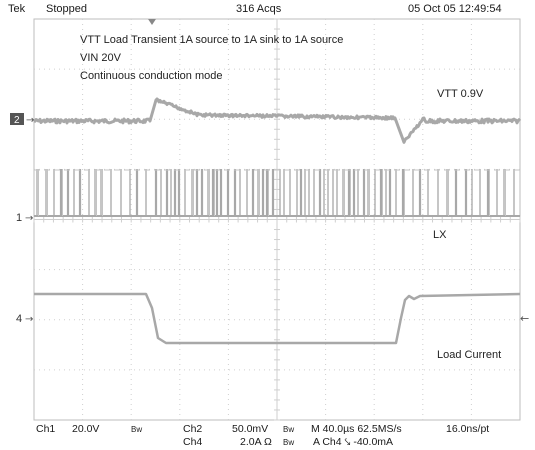 The image size is (535, 450). What do you see at coordinates (22, 119) in the screenshot?
I see `ch2-marker: 2 →` at bounding box center [22, 119].